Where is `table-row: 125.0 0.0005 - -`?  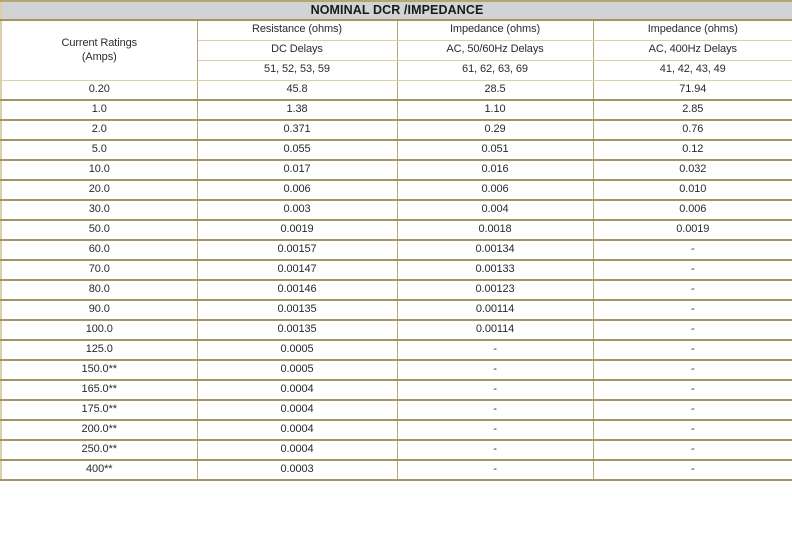 table-row: 125.0 0.0005 - - is located at coordinates (396, 350).